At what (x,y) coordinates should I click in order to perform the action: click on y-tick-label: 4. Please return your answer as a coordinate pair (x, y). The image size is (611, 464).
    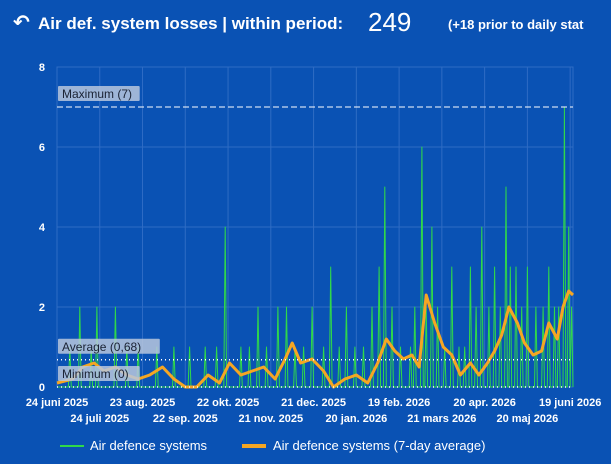
    Looking at the image, I should click on (42, 228).